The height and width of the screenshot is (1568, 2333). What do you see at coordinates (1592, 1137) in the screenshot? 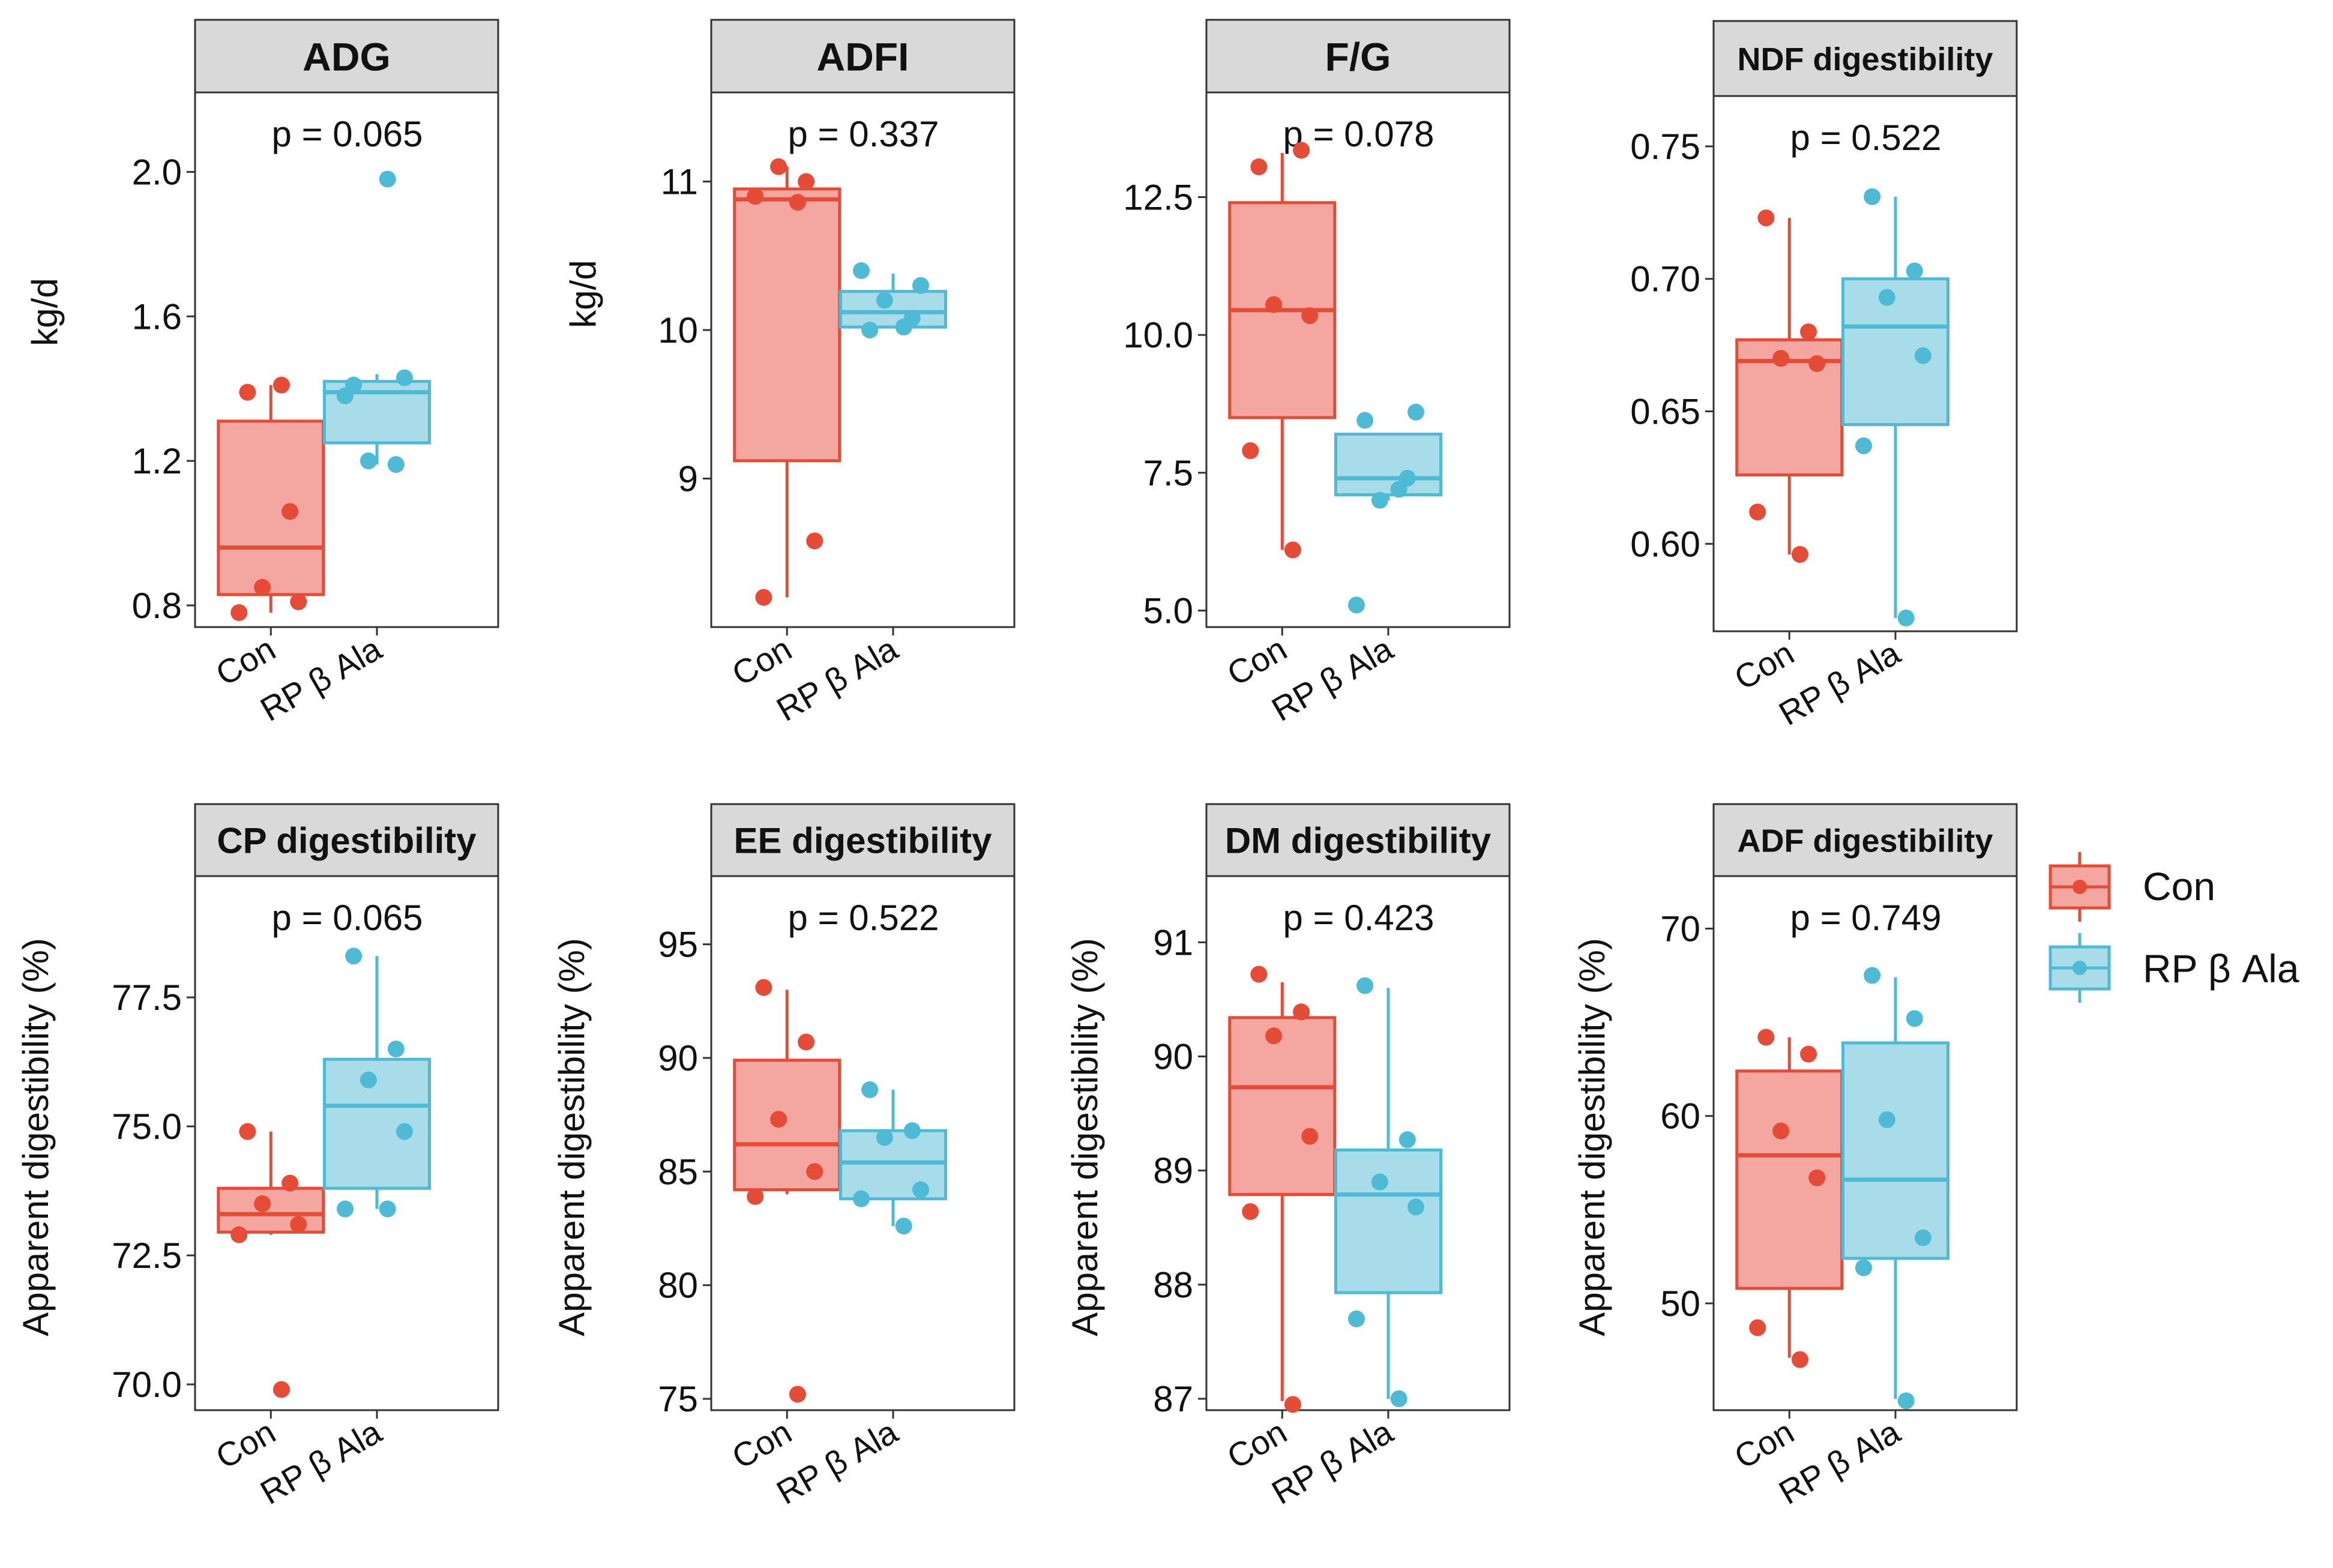
I see `y-axis-label-adf-digestibility: Apparent digestibility (%)` at bounding box center [1592, 1137].